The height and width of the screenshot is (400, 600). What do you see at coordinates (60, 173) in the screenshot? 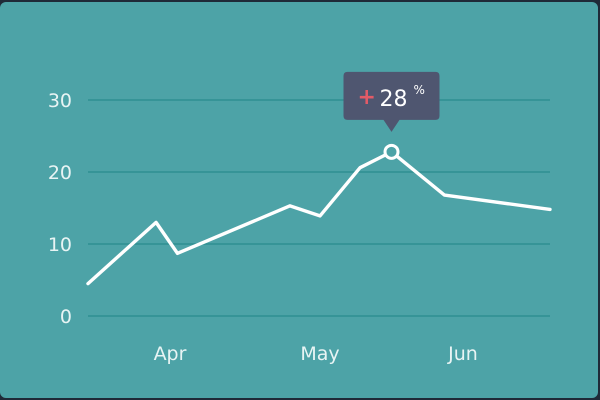
I see `y-tick-label: 20` at bounding box center [60, 173].